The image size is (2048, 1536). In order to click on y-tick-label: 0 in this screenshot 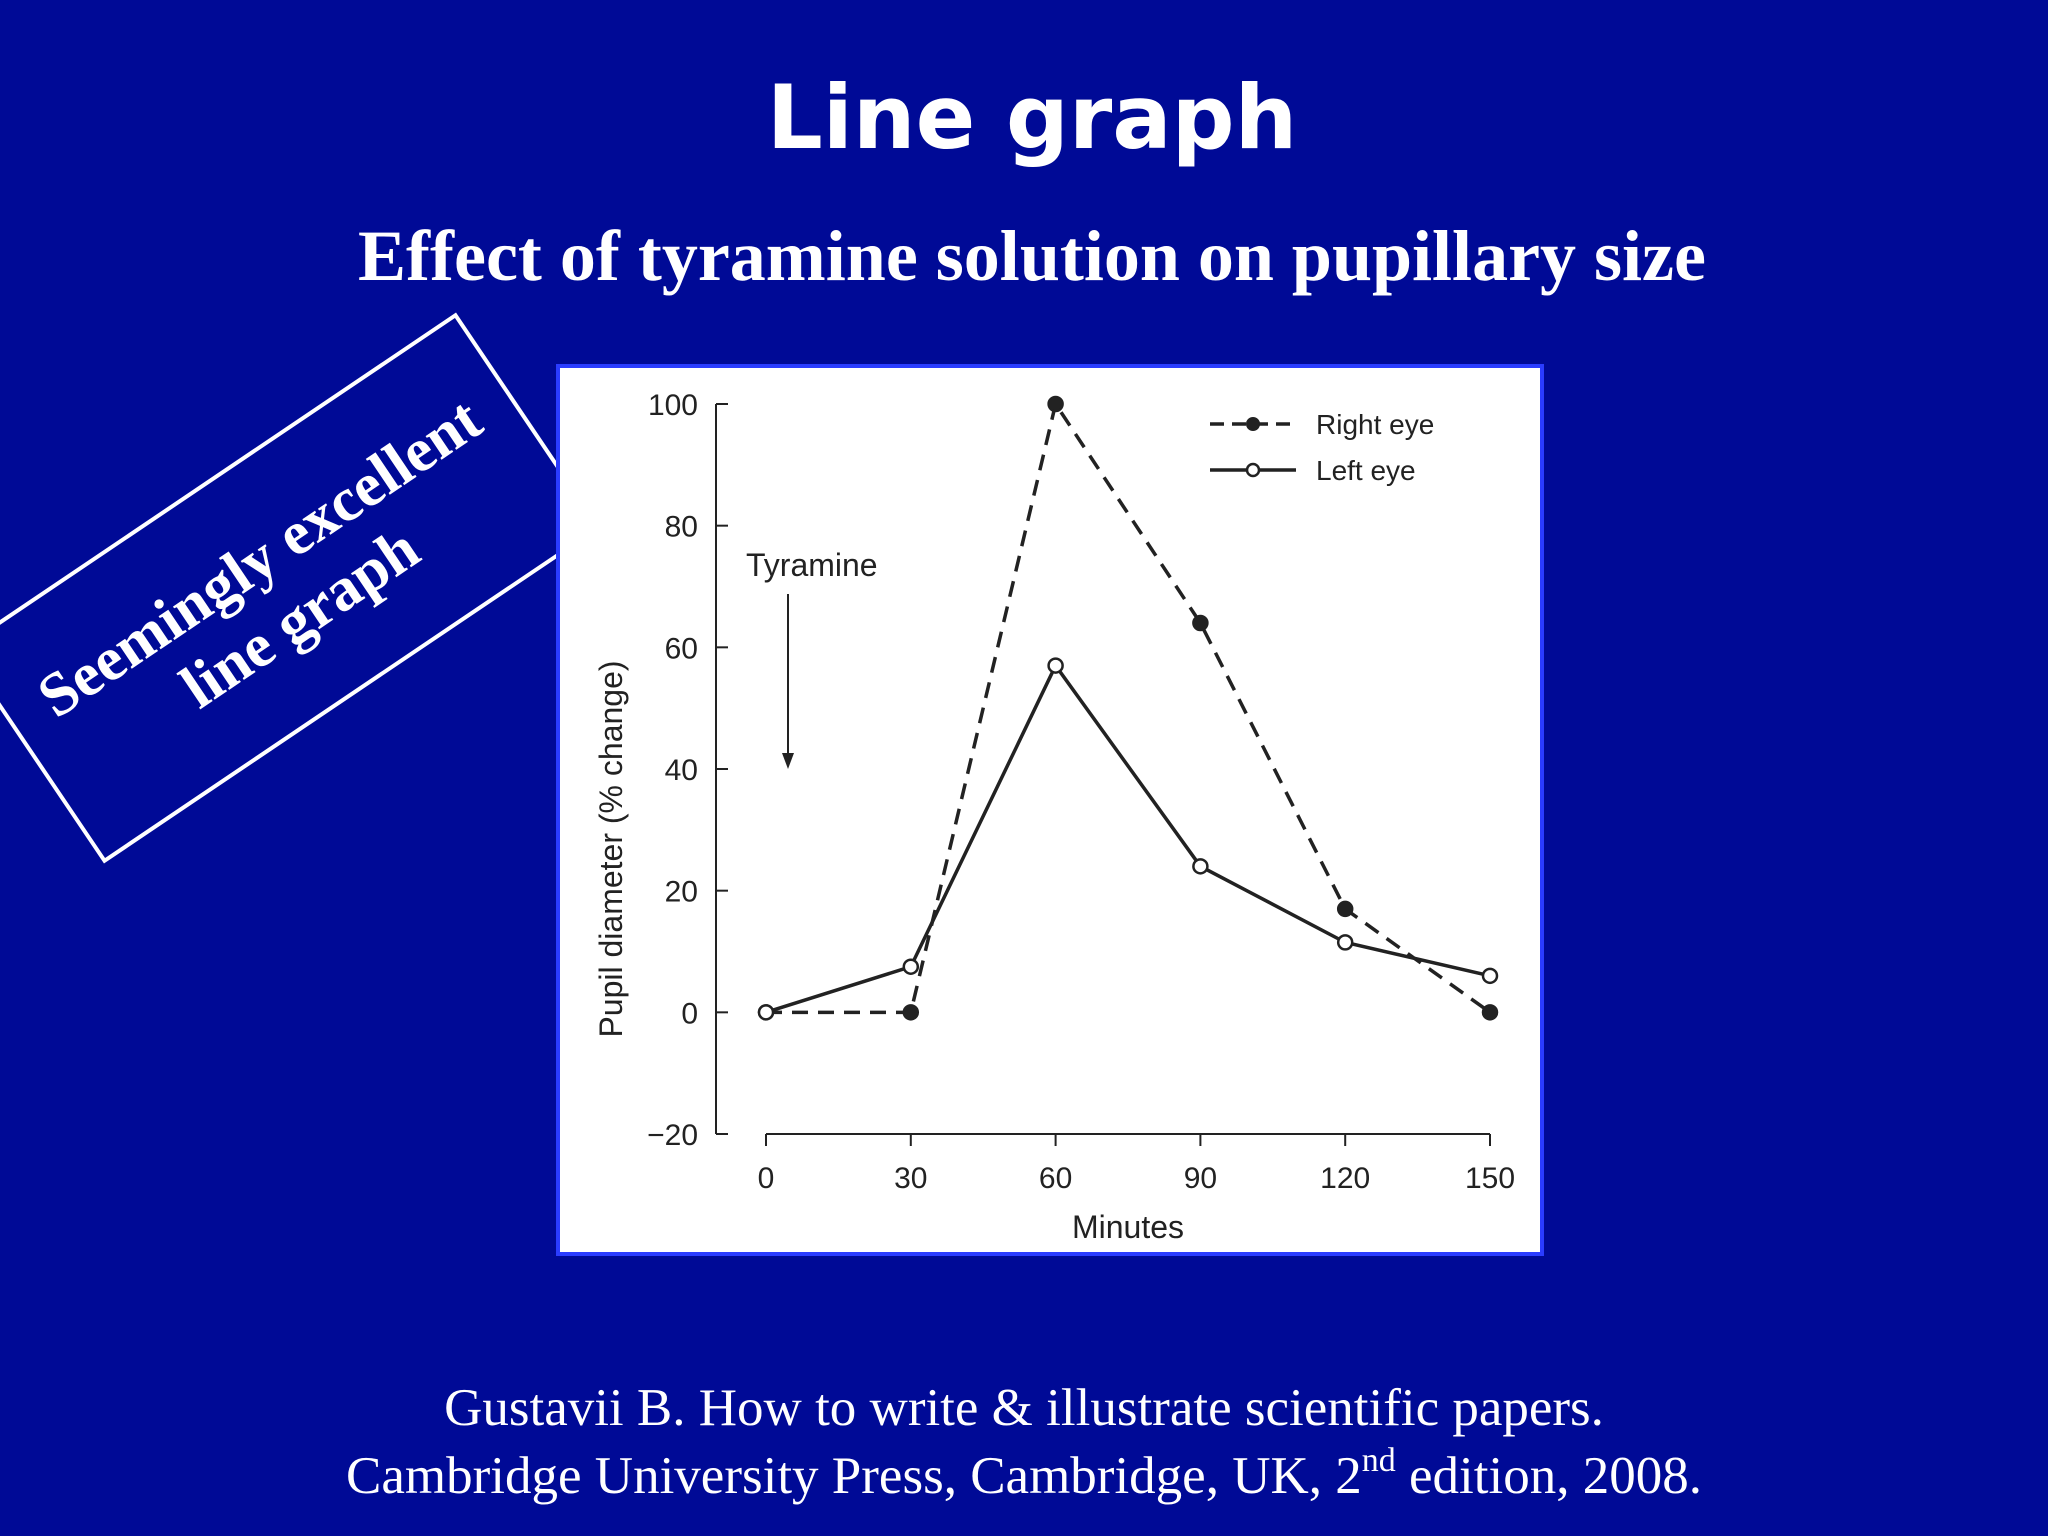, I will do `click(689, 1013)`.